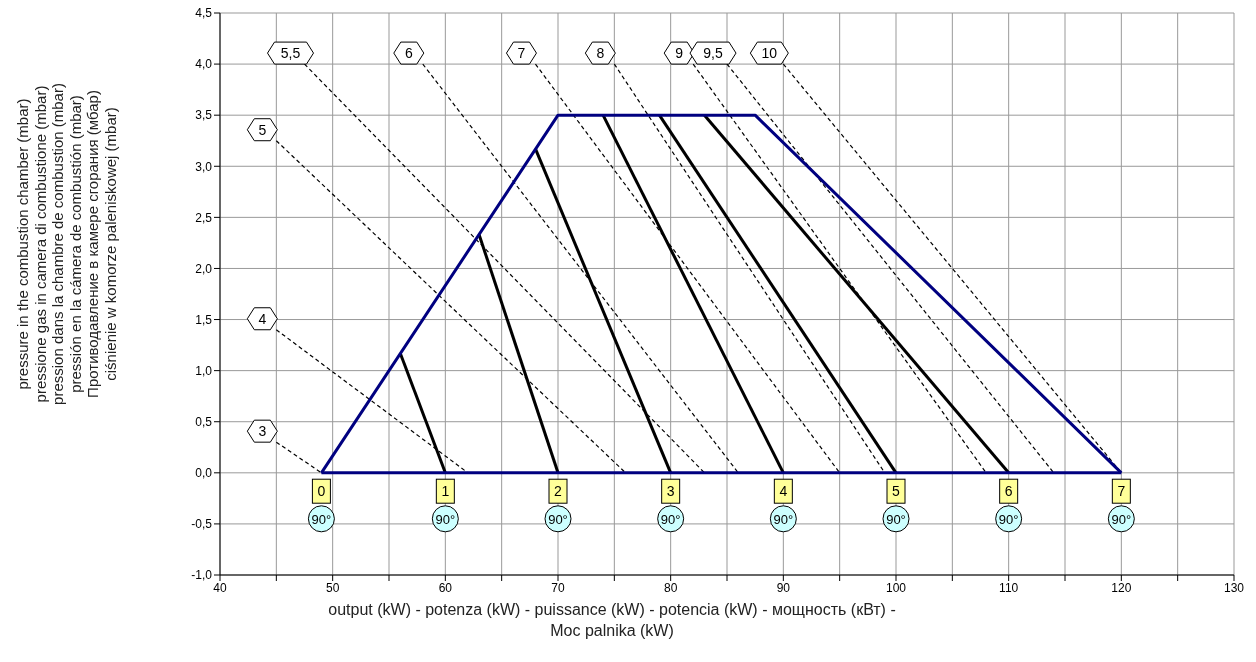 This screenshot has width=1256, height=662. What do you see at coordinates (713, 53) in the screenshot?
I see `annotation: 9,5` at bounding box center [713, 53].